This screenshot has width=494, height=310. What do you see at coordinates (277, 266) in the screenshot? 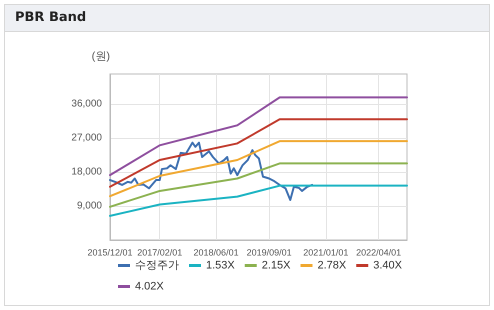
I see `legend-label: 2.15X` at bounding box center [277, 266].